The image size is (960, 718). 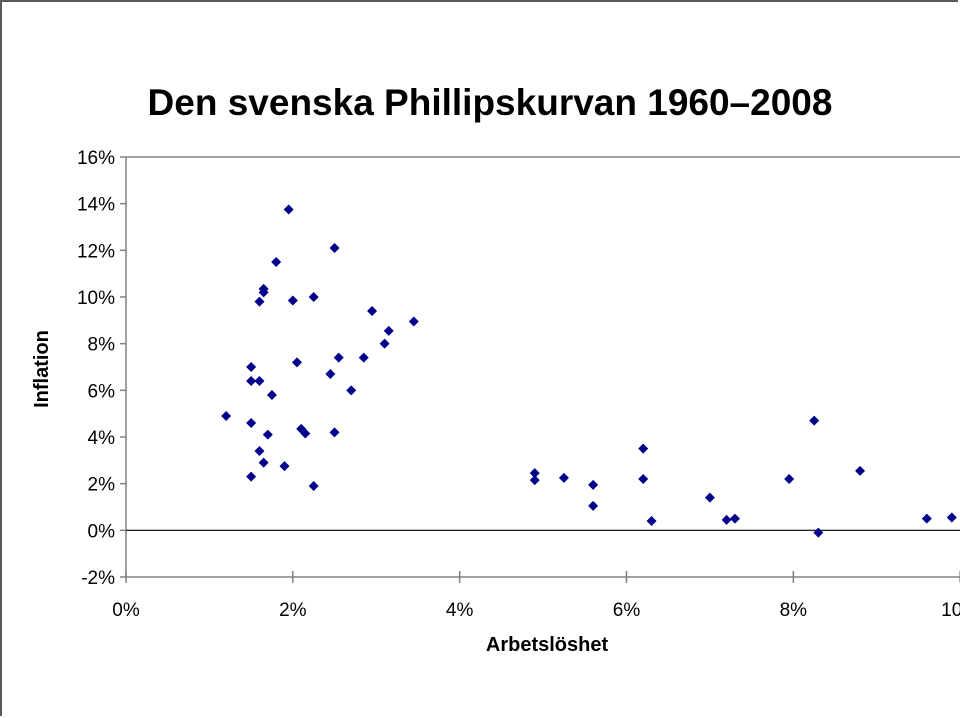 What do you see at coordinates (102, 485) in the screenshot?
I see `y-tick-label: 2%` at bounding box center [102, 485].